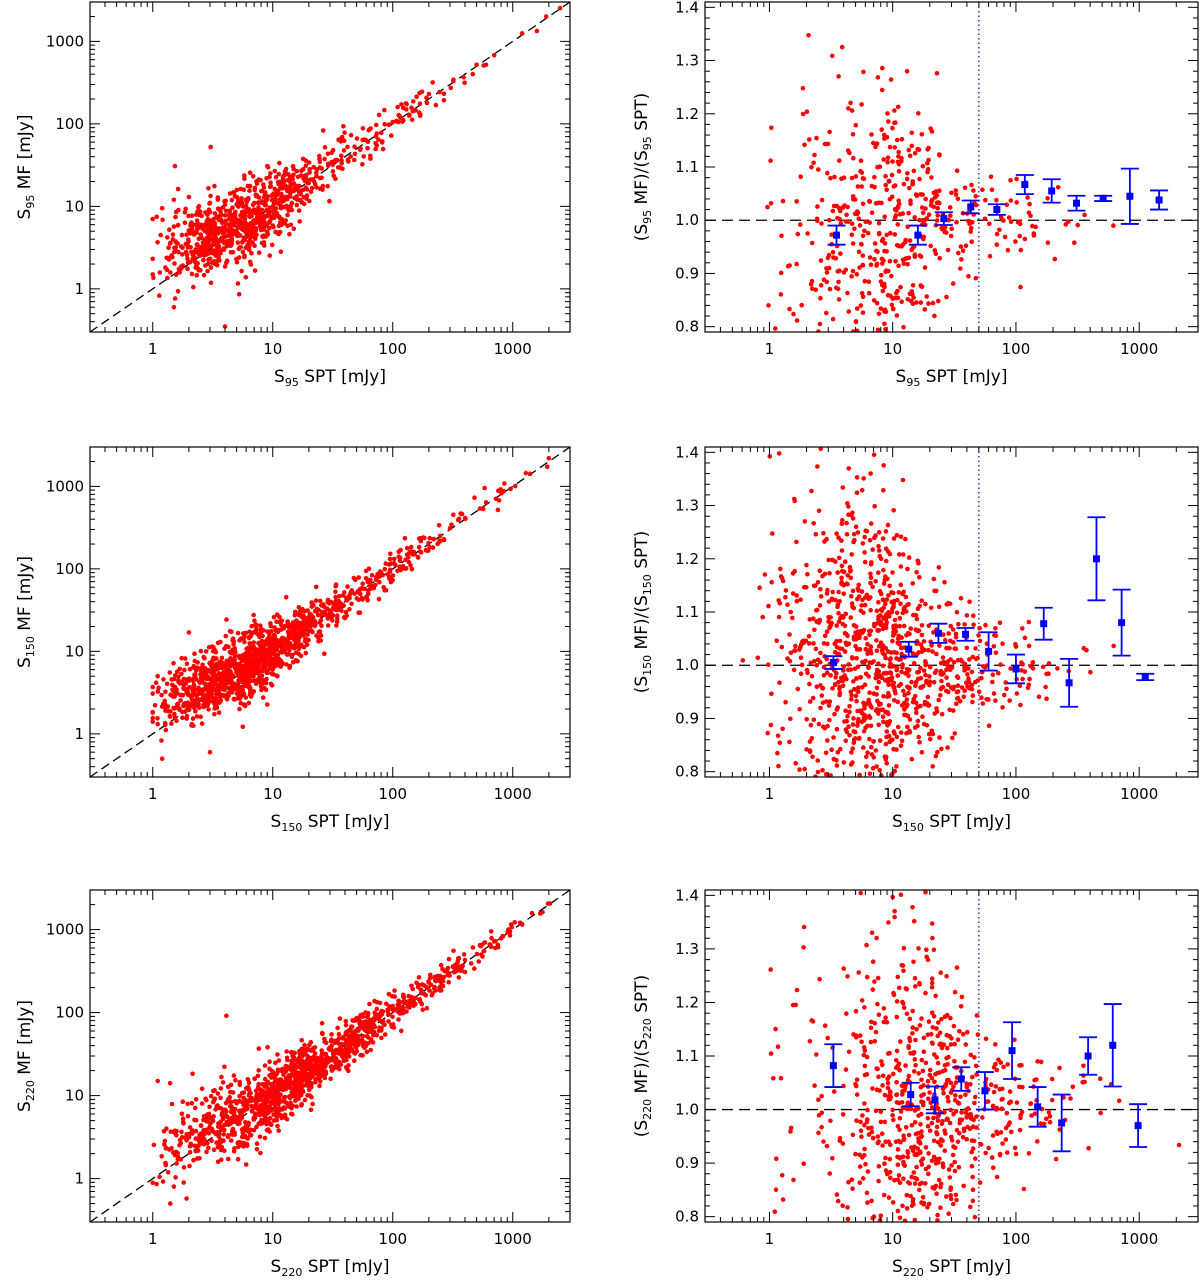 Image resolution: width=1200 pixels, height=1285 pixels. What do you see at coordinates (770, 794) in the screenshot?
I see `s150-ratio-xtick-label-0: 1` at bounding box center [770, 794].